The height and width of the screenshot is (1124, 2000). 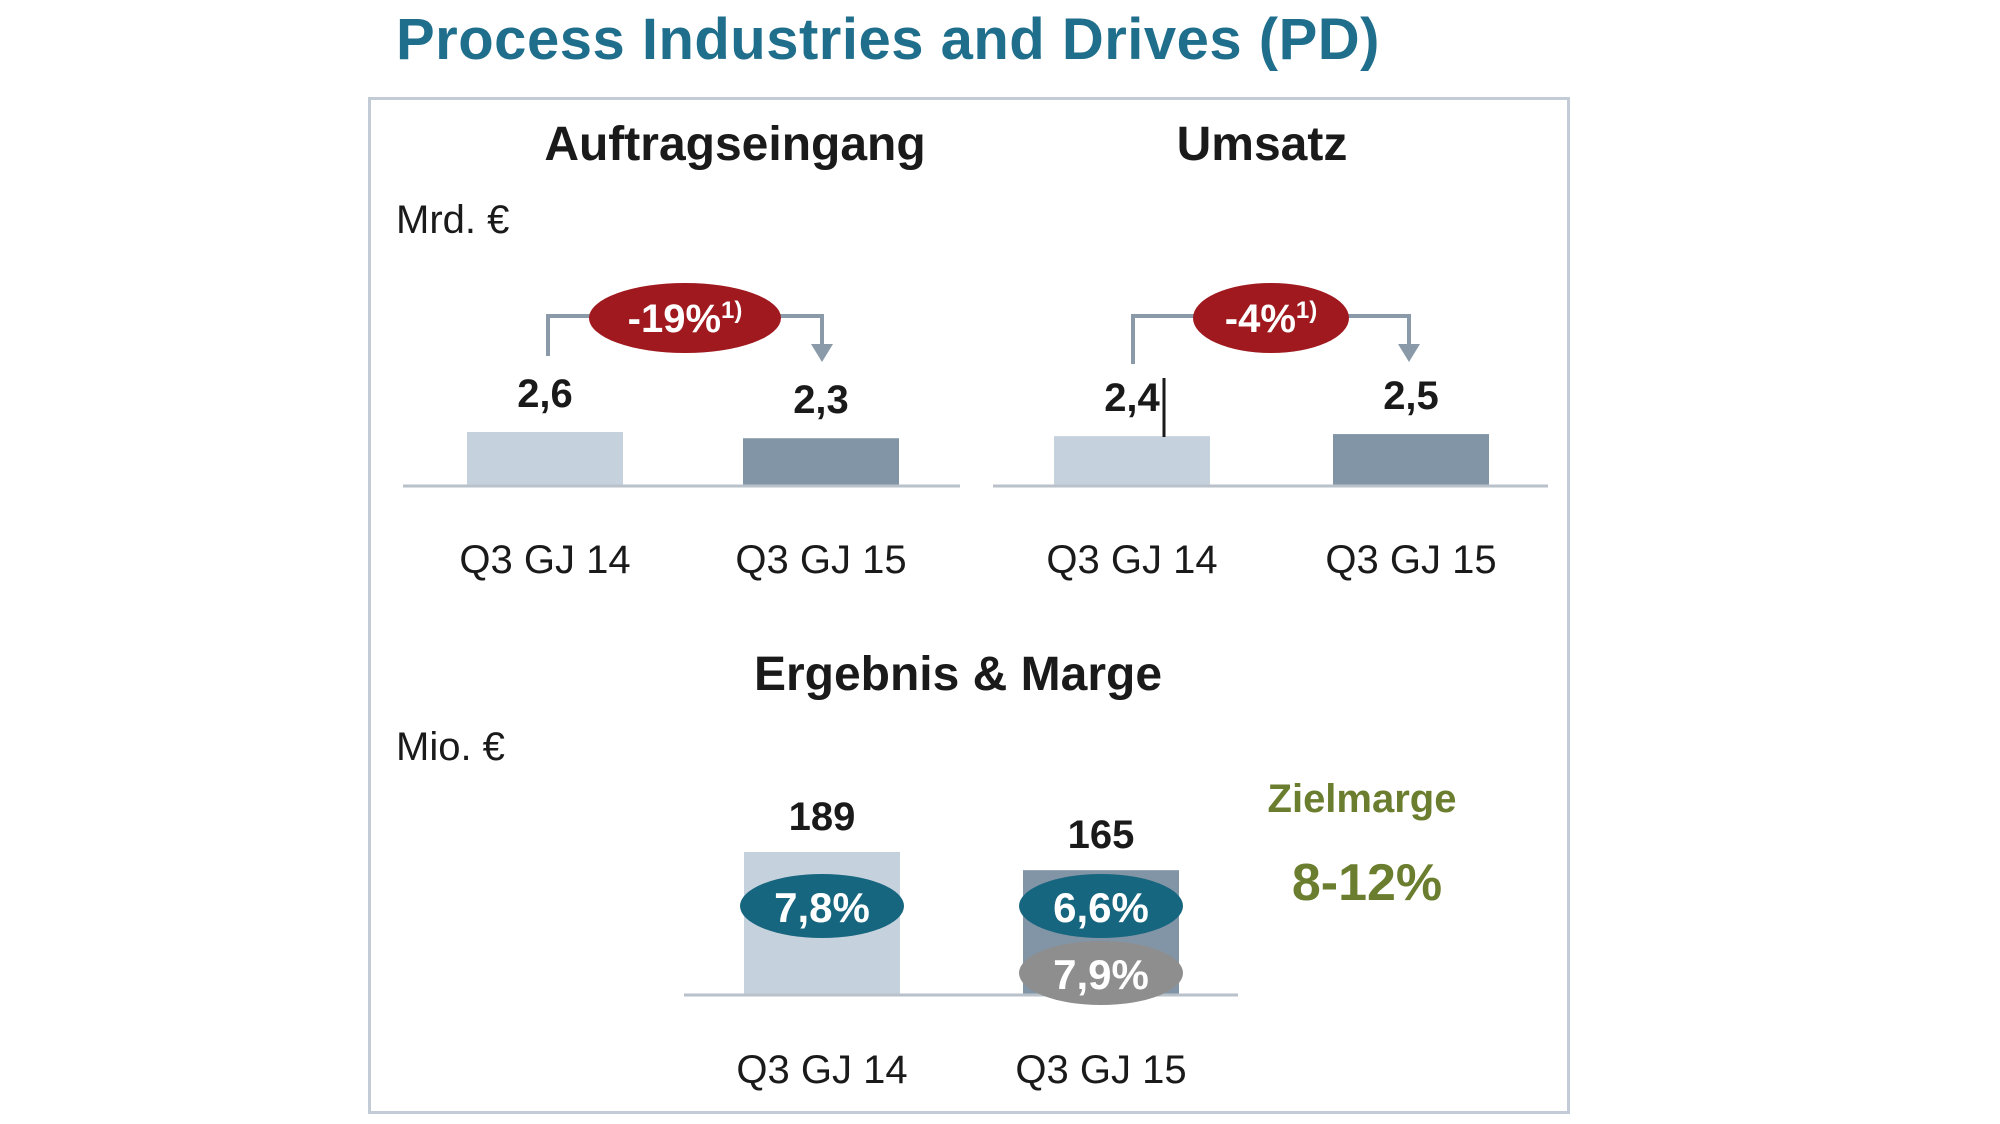 What do you see at coordinates (958, 674) in the screenshot?
I see `panel-title: Ergebnis & Marge` at bounding box center [958, 674].